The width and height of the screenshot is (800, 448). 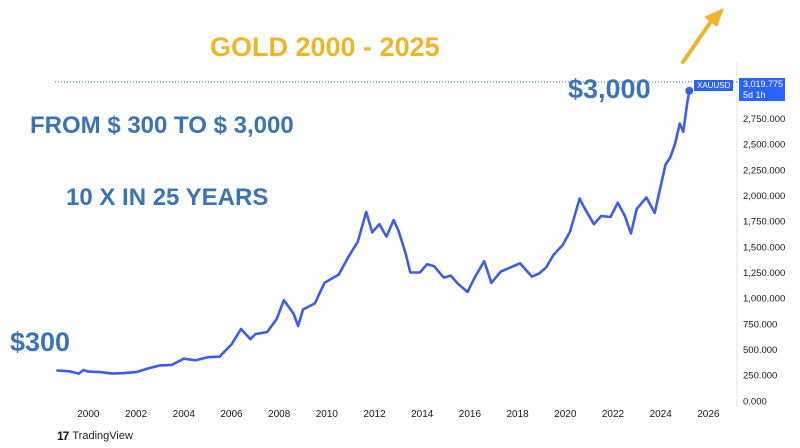 I want to click on last-price-tag: 3,019.775 5d 1h, so click(x=762, y=89).